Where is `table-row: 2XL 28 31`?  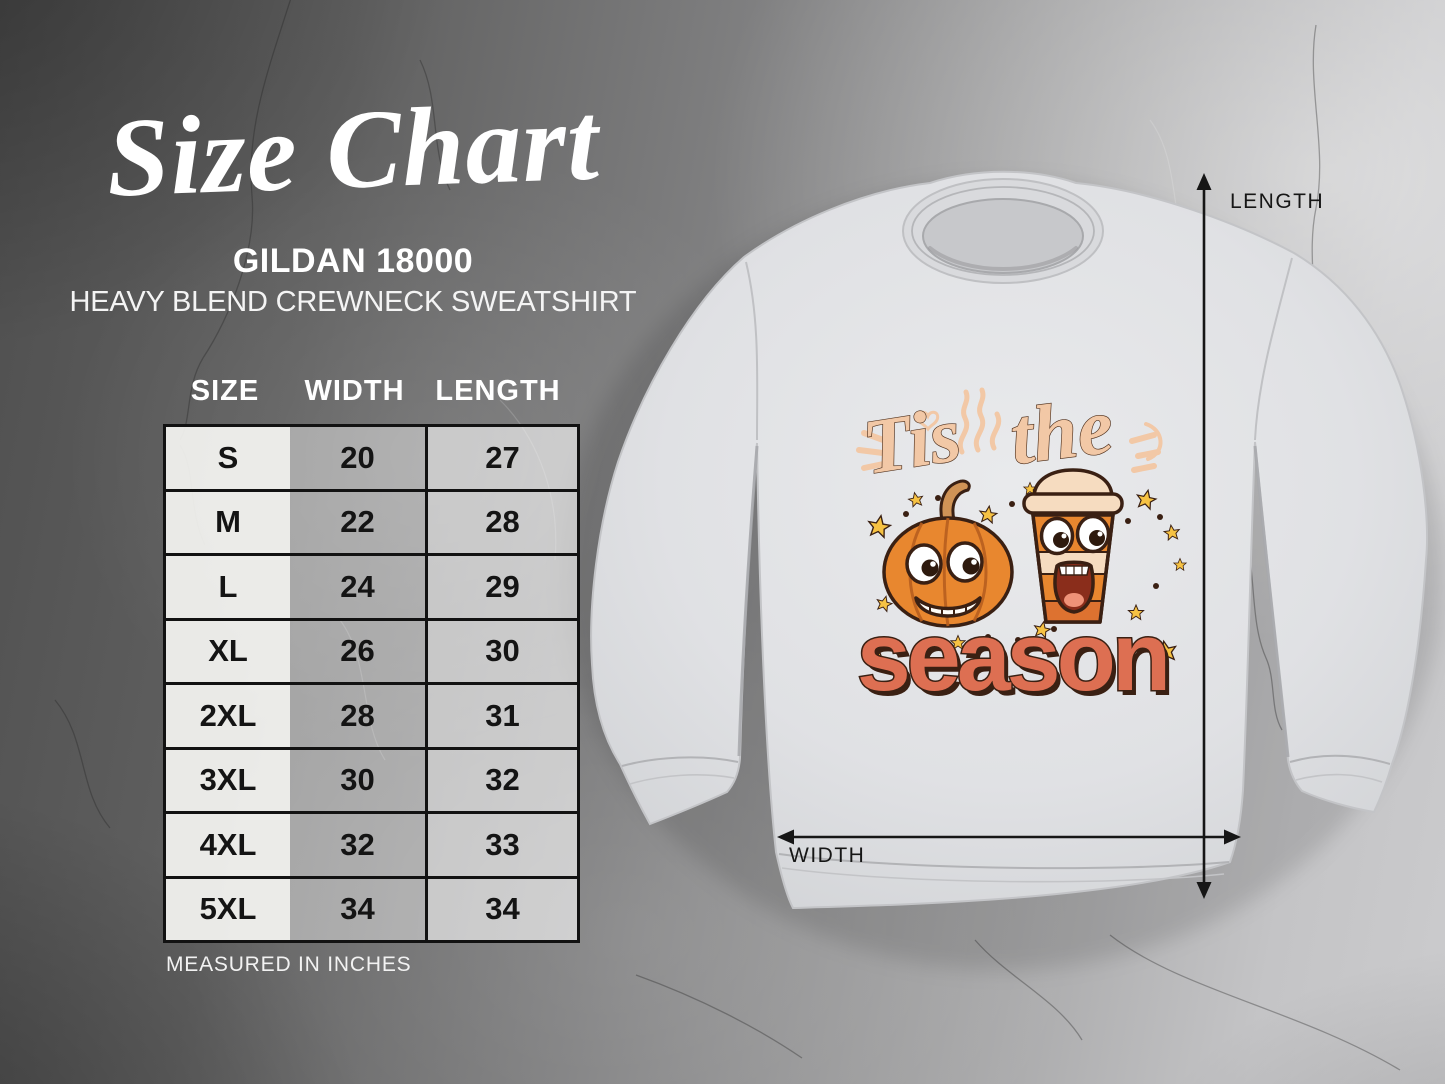
table-row: 2XL 28 31 is located at coordinates (371, 714).